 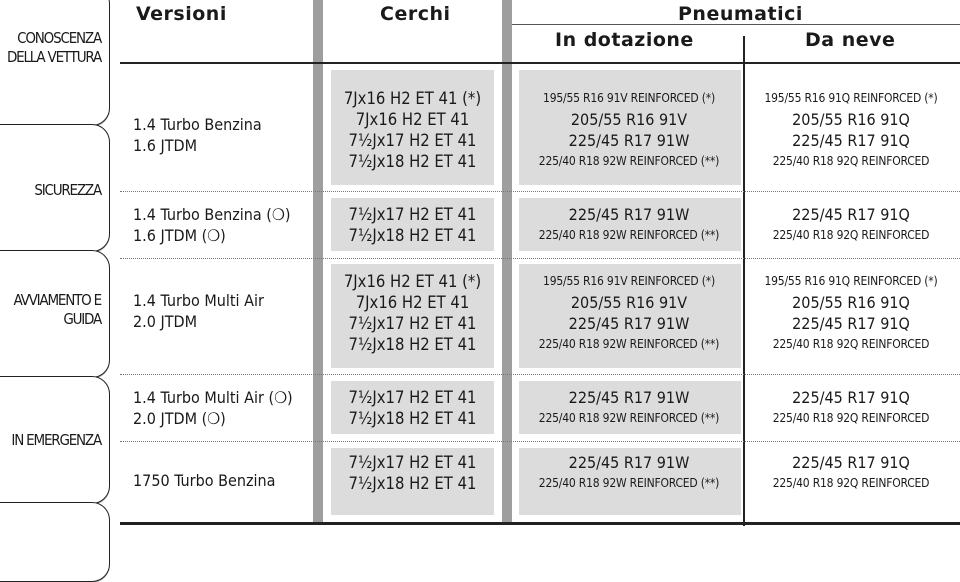 I want to click on sidebar-tab-label: IN EMERGENZA, so click(x=56, y=440).